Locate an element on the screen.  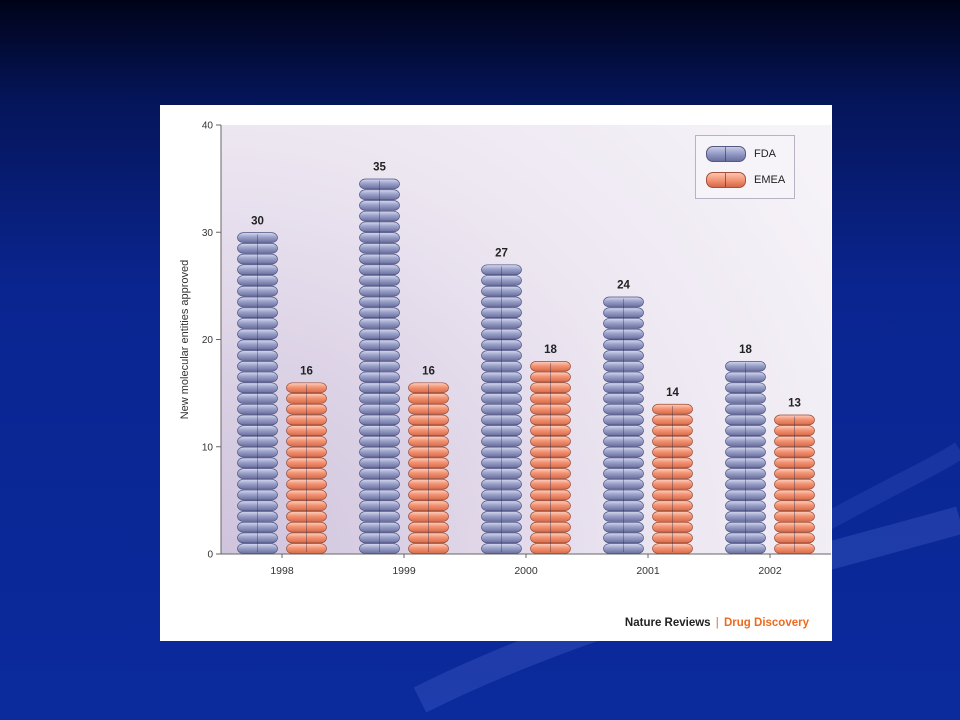
emea-value-label: 18 is located at coordinates (550, 350).